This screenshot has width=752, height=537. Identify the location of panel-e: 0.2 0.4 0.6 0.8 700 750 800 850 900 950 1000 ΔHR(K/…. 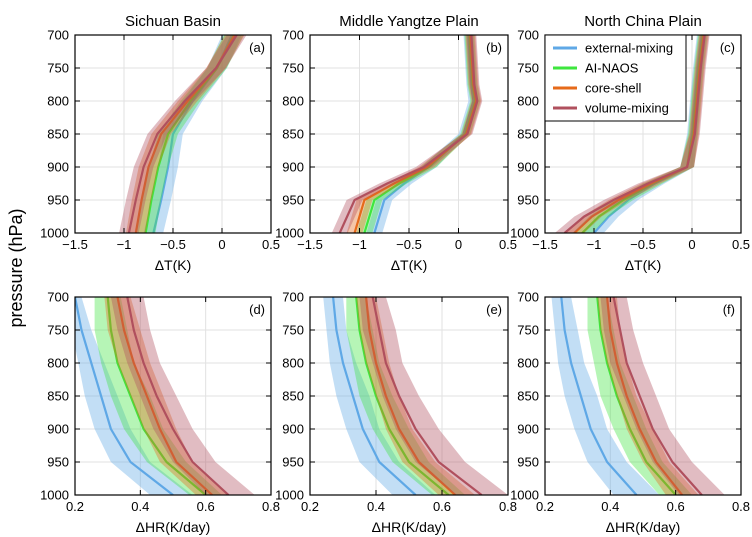
(396, 413).